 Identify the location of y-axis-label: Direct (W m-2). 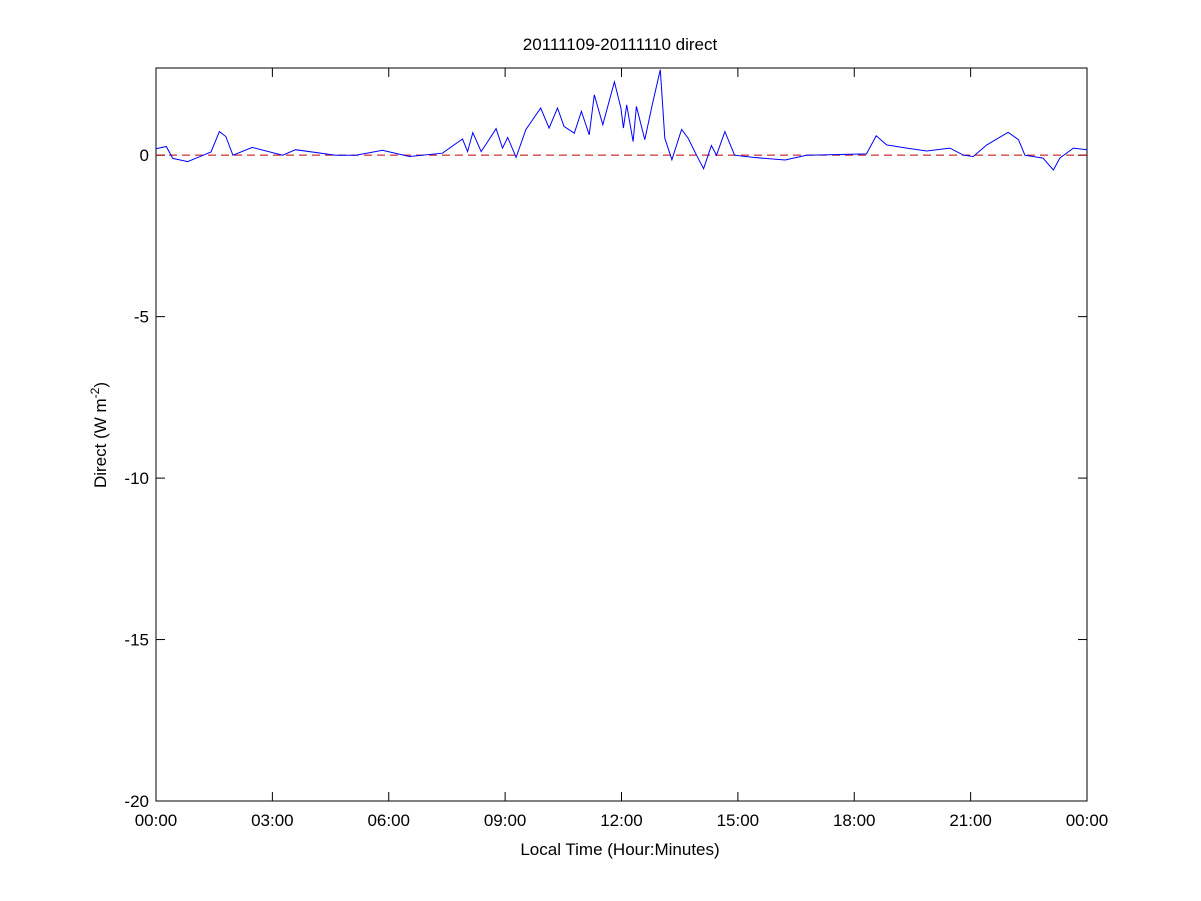
(99, 435).